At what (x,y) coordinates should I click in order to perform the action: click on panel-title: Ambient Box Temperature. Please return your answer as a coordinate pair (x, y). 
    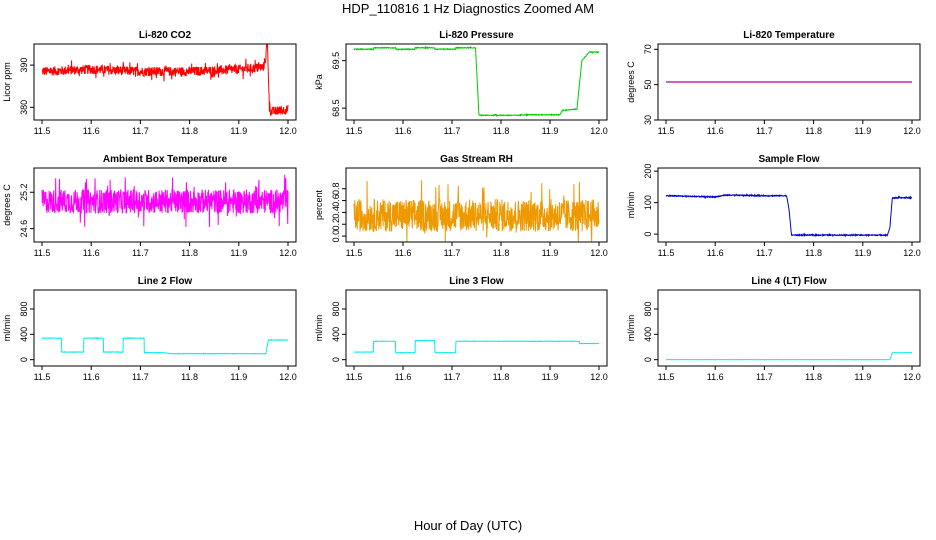
    Looking at the image, I should click on (165, 159).